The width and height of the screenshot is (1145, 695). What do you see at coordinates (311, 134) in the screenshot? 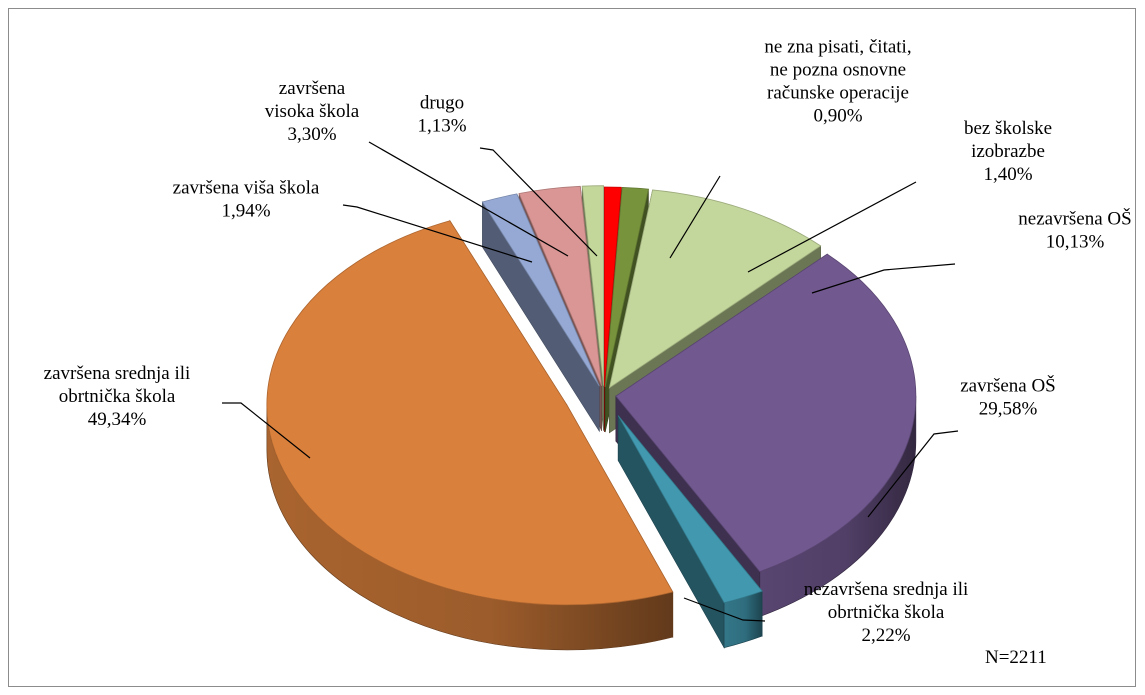
I see `slice-label-line: 3,30%` at bounding box center [311, 134].